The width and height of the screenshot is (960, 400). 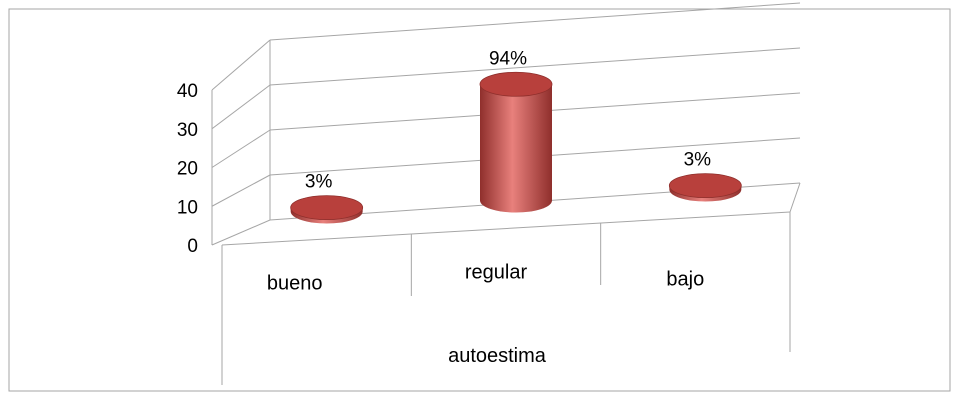 I want to click on y-tick-label: 20, so click(x=187, y=169).